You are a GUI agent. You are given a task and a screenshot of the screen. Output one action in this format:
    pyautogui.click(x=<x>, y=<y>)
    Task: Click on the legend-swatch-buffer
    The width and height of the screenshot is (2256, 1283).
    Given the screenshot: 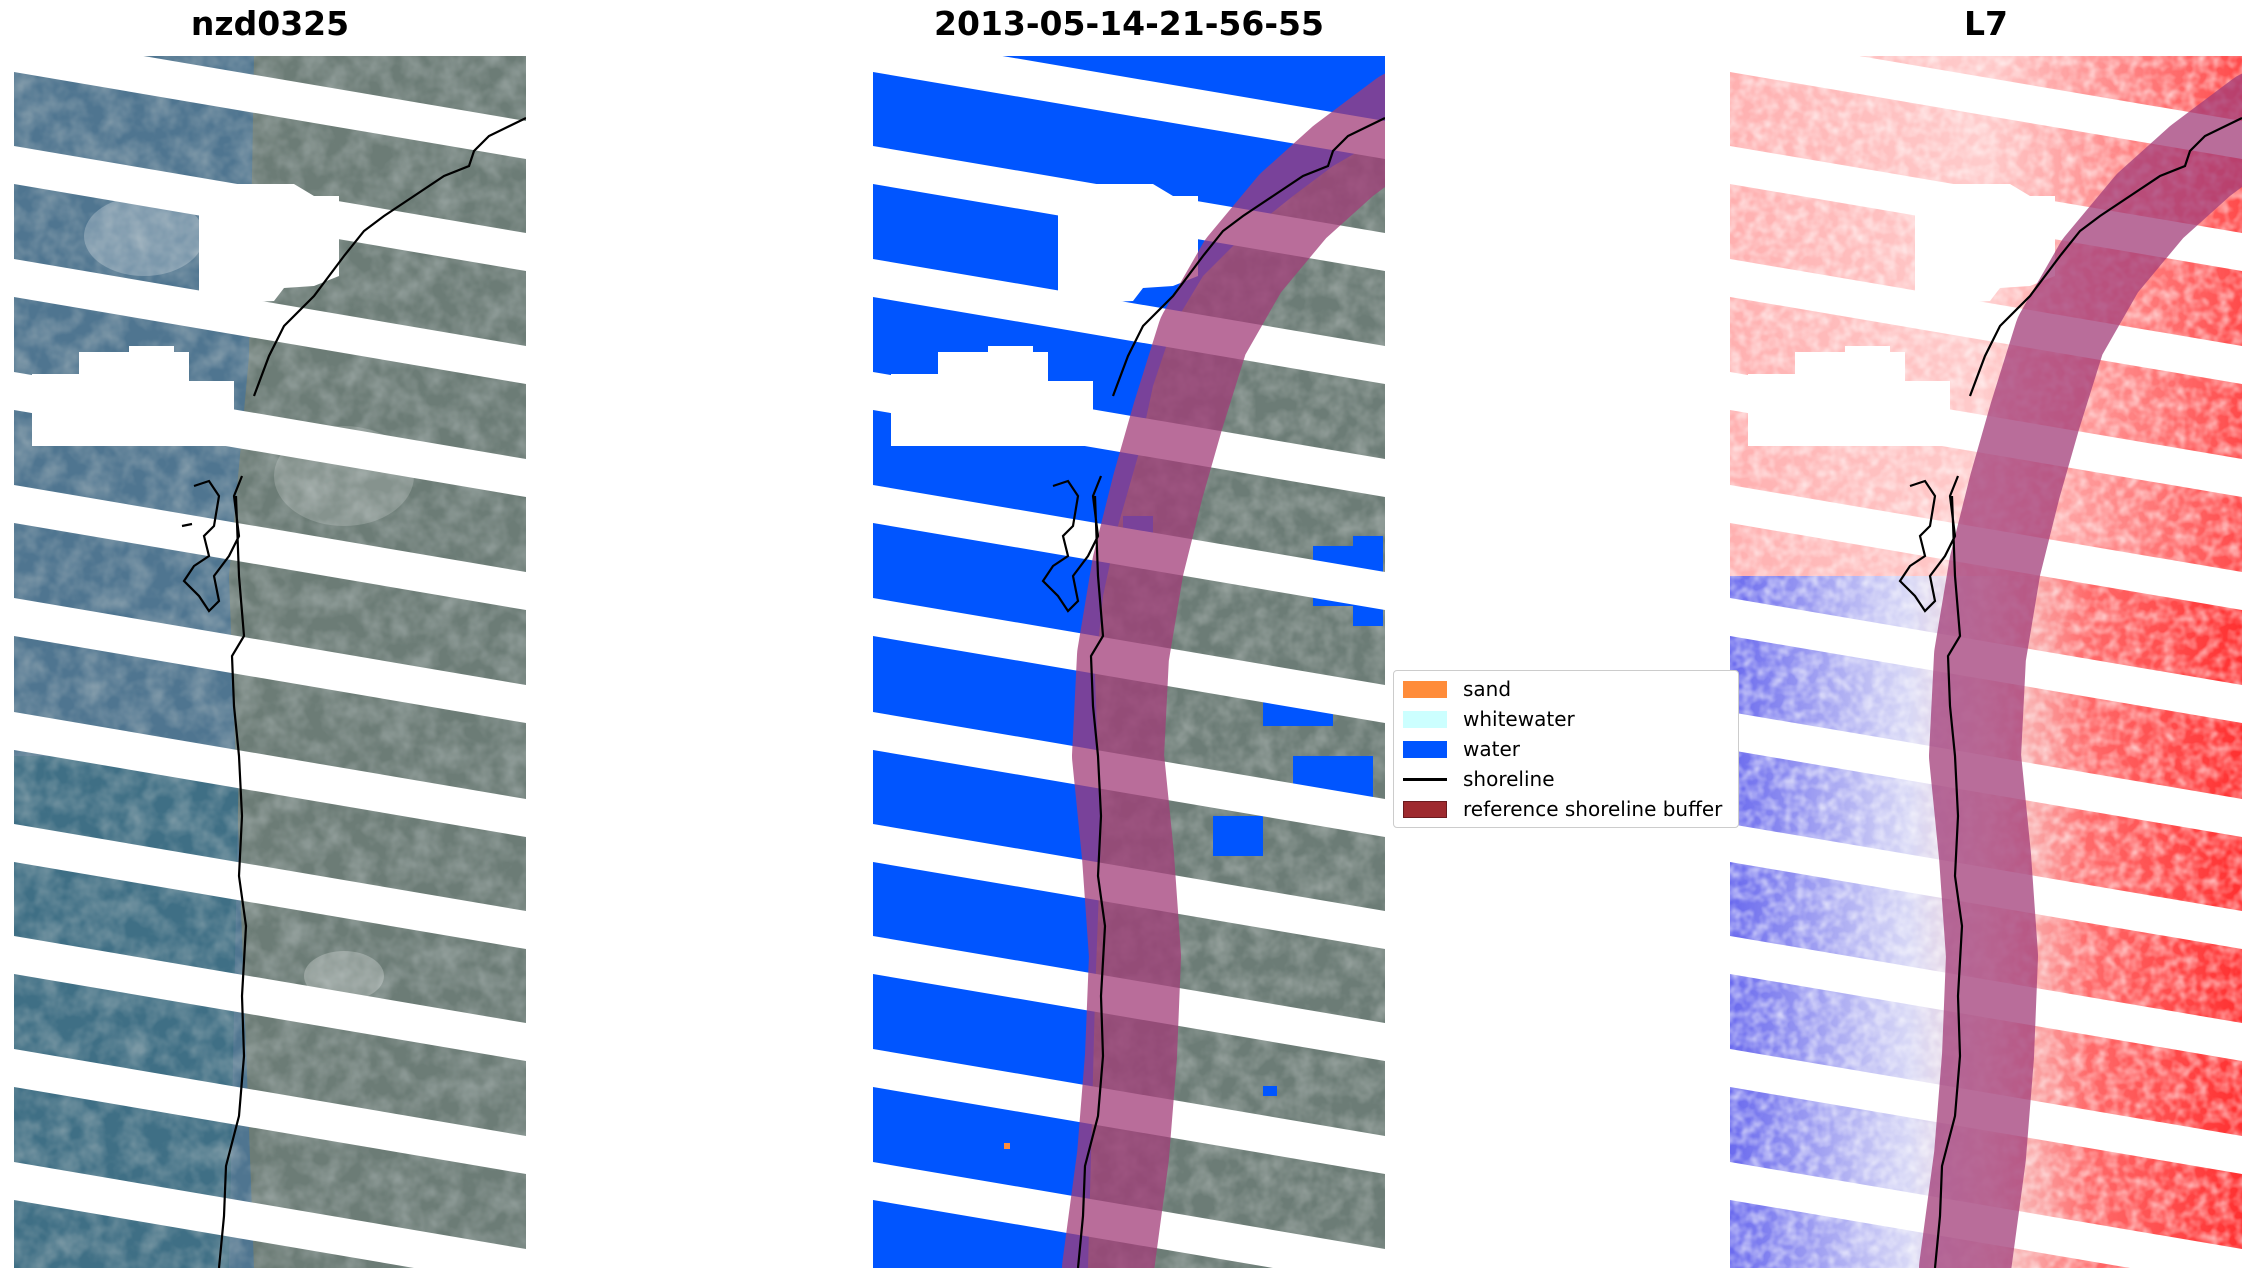 What is the action you would take?
    pyautogui.click(x=1425, y=809)
    